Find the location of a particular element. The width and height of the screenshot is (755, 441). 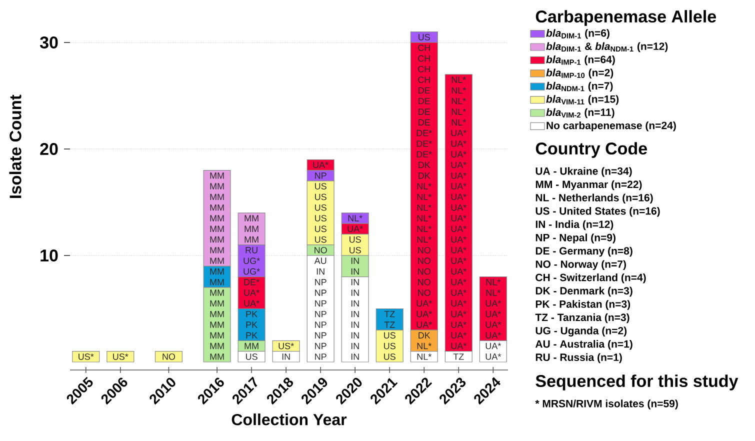

text: DK - Denmark (n=3) is located at coordinates (584, 291).